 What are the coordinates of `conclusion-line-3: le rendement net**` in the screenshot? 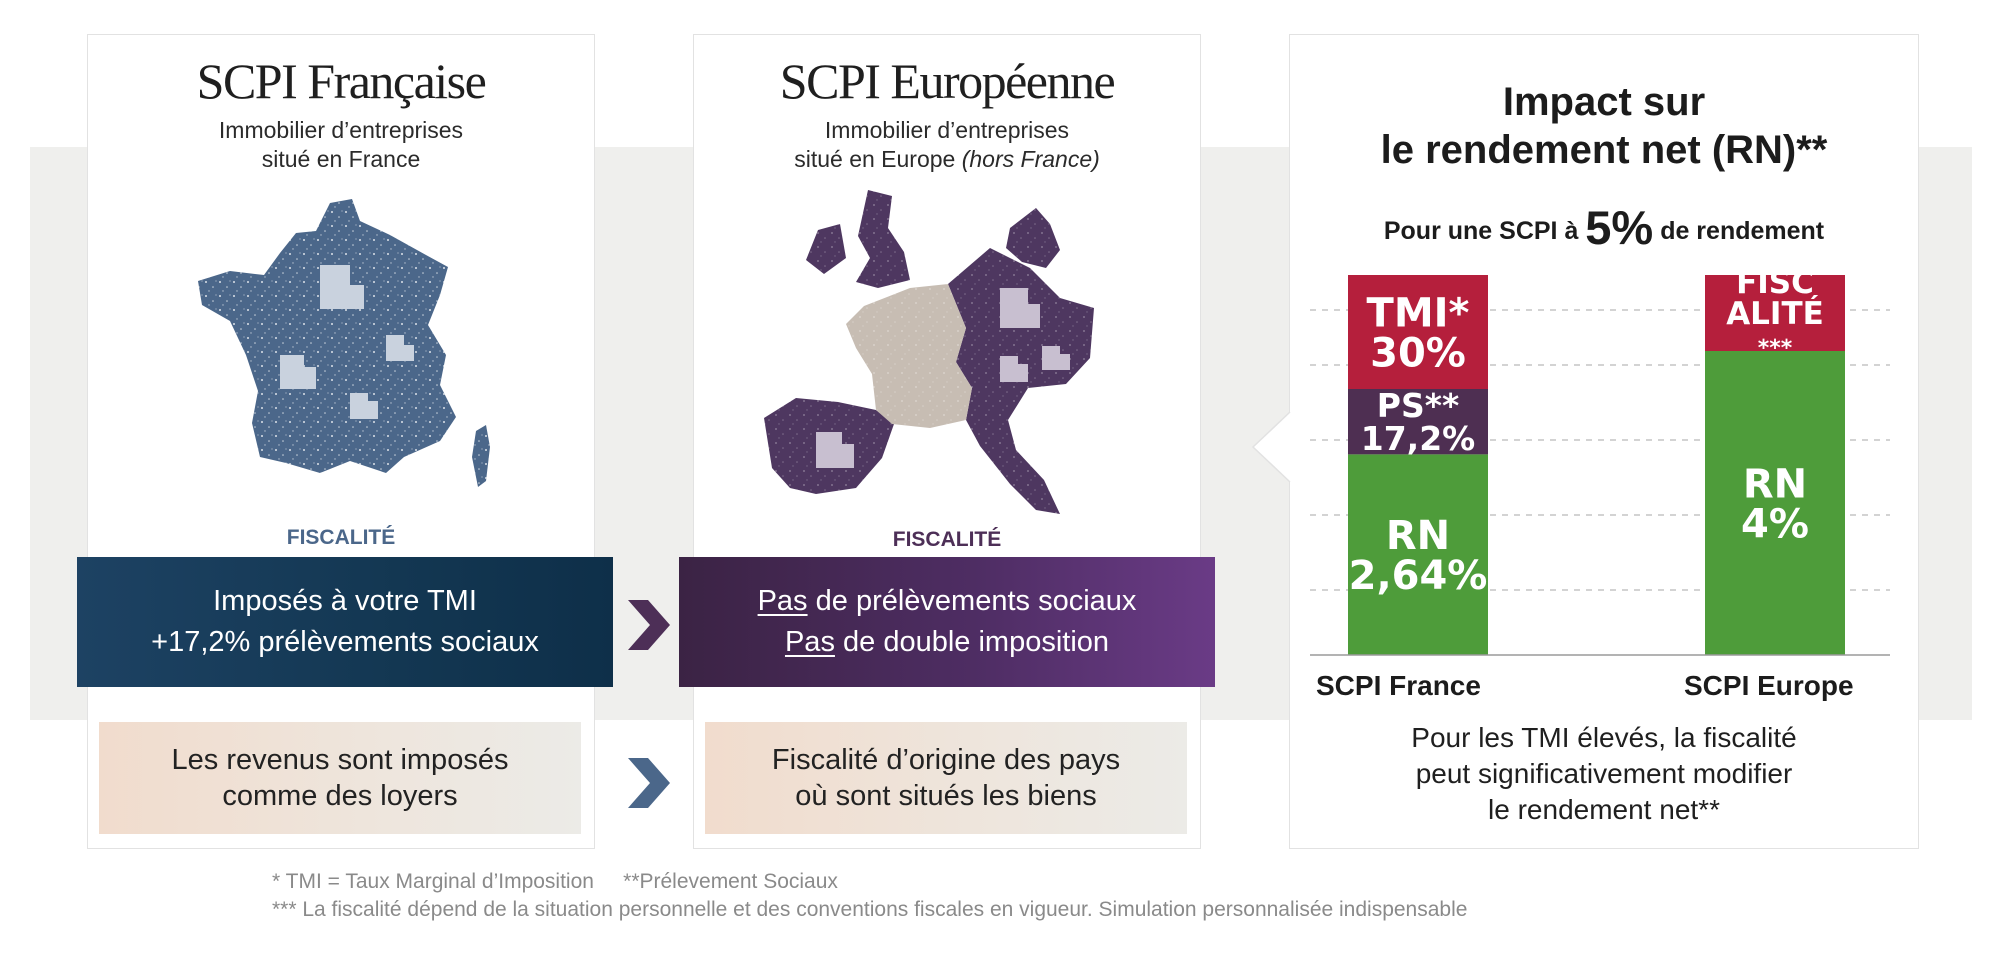 It's located at (1604, 809).